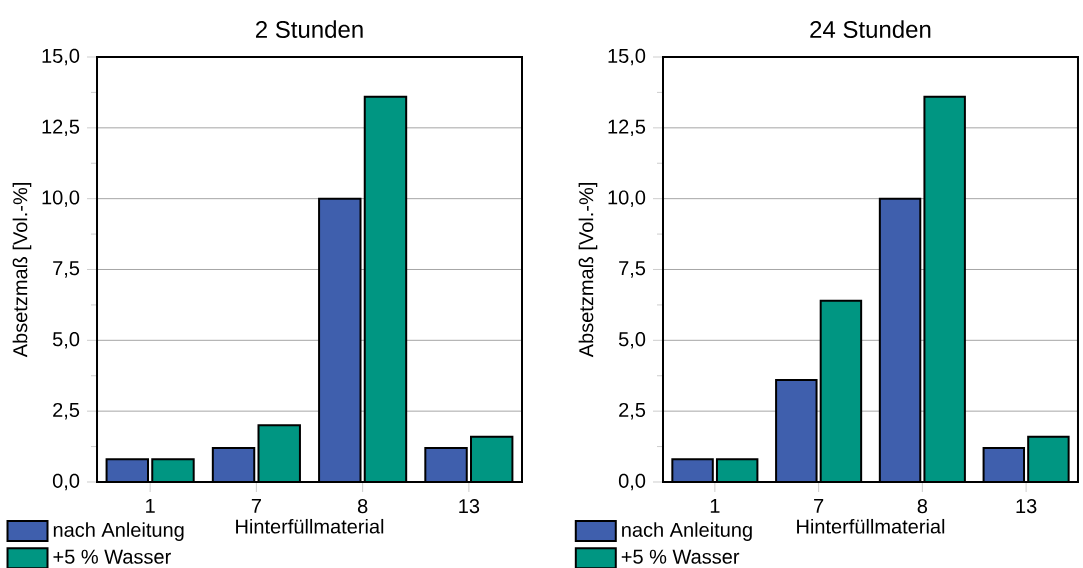 This screenshot has width=1083, height=568. Describe the element at coordinates (870, 29) in the screenshot. I see `chart-title: 24 Stunden` at that location.